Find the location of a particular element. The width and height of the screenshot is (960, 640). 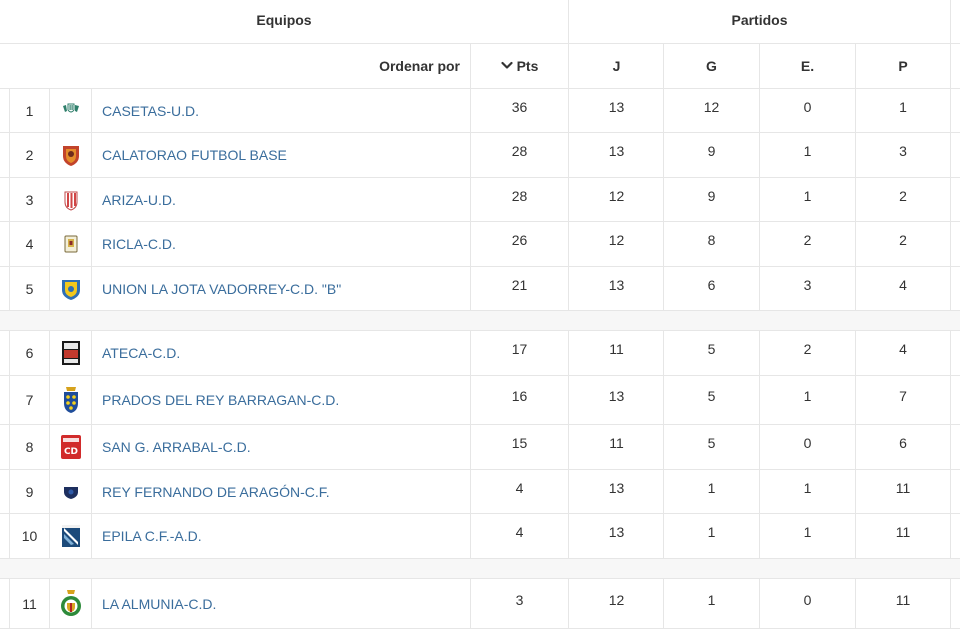

san-g-arrabal-crest-icon: CD is located at coordinates (70, 447).